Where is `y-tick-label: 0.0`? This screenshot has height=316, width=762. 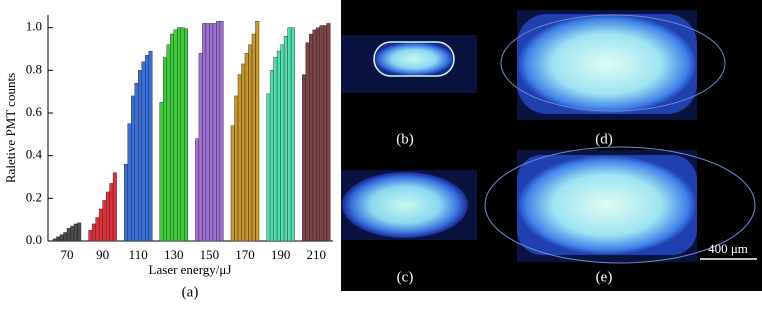
y-tick-label: 0.0 is located at coordinates (34, 239).